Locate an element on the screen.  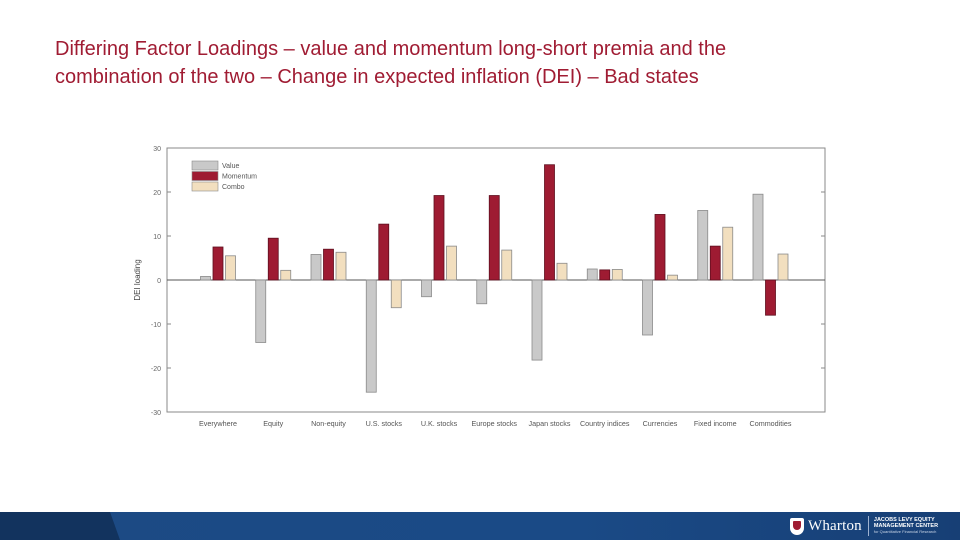
x-tick-label: U.K. stocks is located at coordinates (439, 423).